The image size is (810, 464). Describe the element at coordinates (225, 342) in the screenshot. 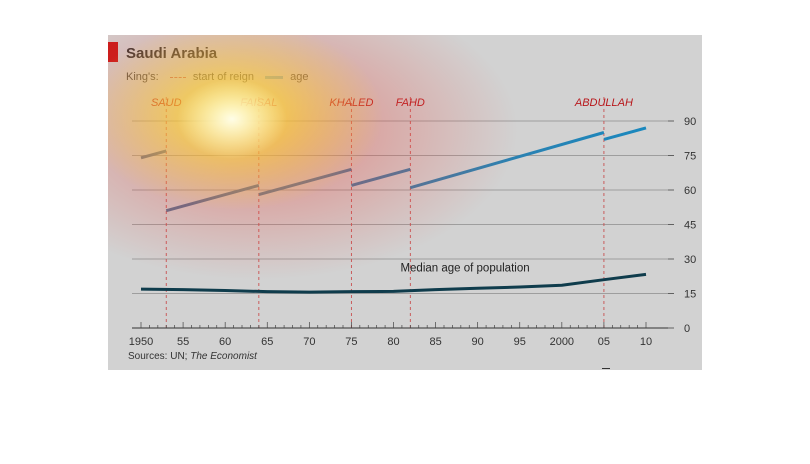

I see `x-tick-label: 60` at that location.